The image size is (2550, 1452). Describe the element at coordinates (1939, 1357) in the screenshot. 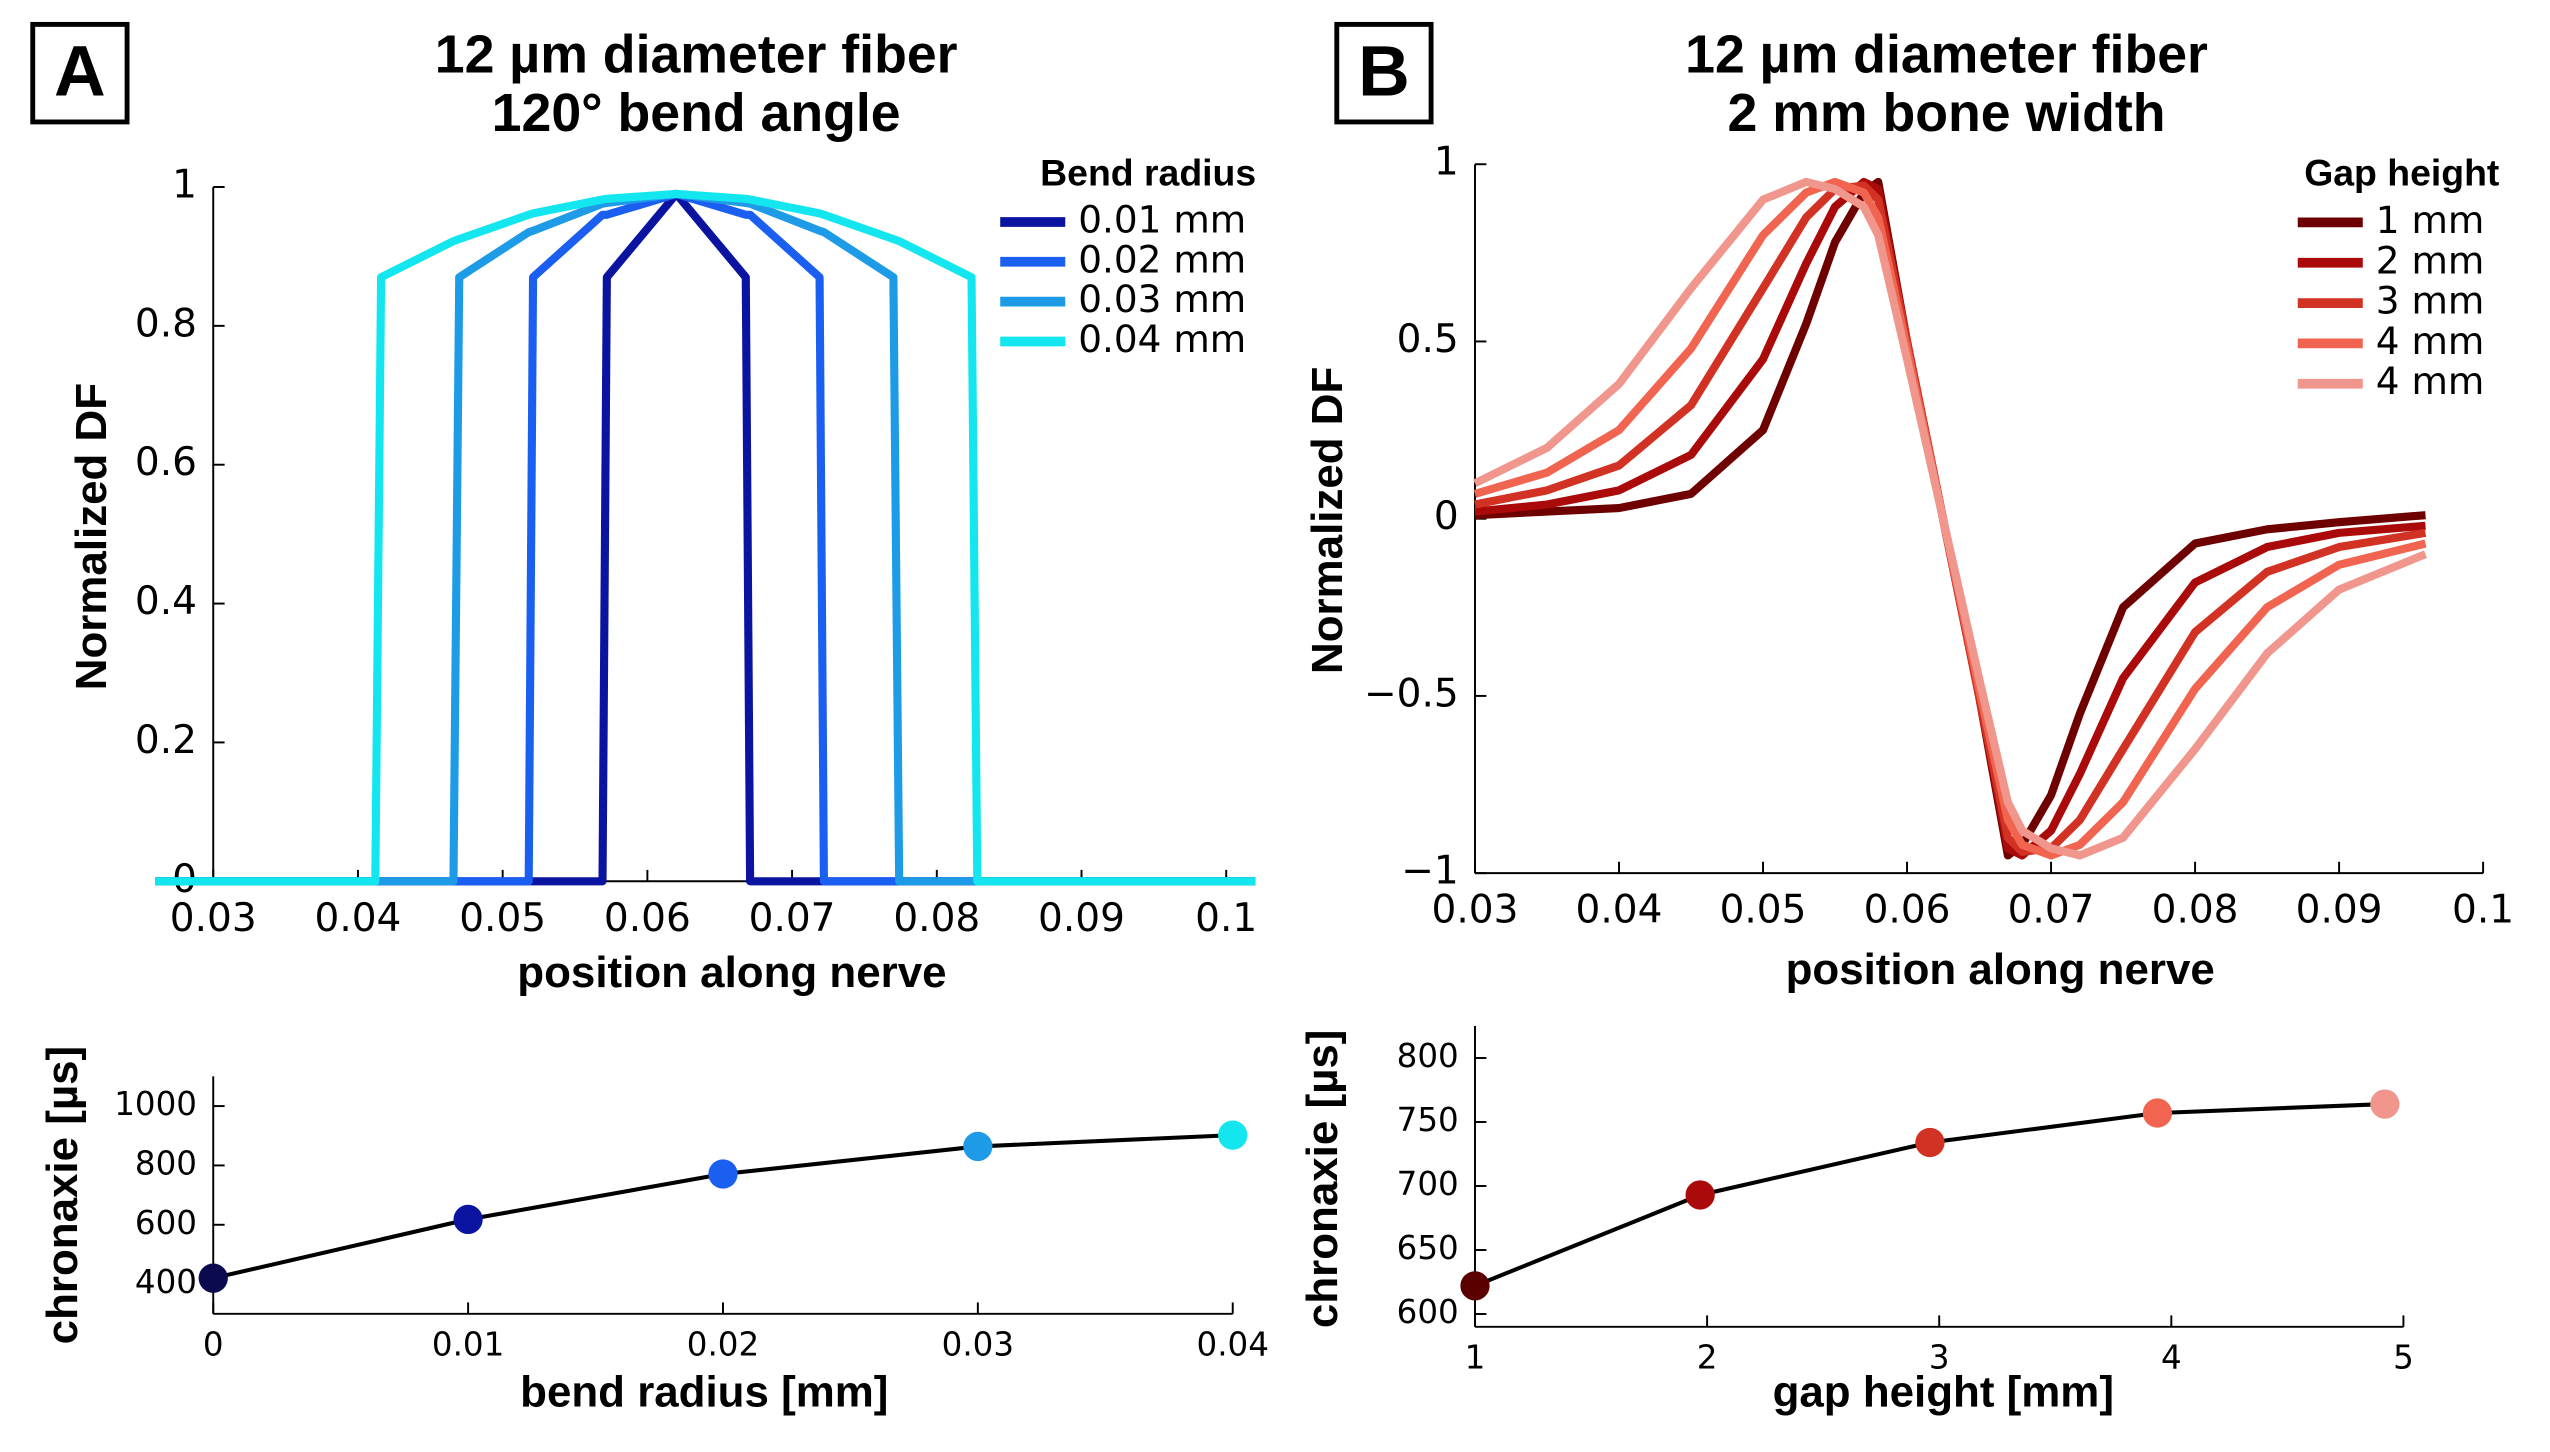

I see `x-tick-label: 3` at that location.